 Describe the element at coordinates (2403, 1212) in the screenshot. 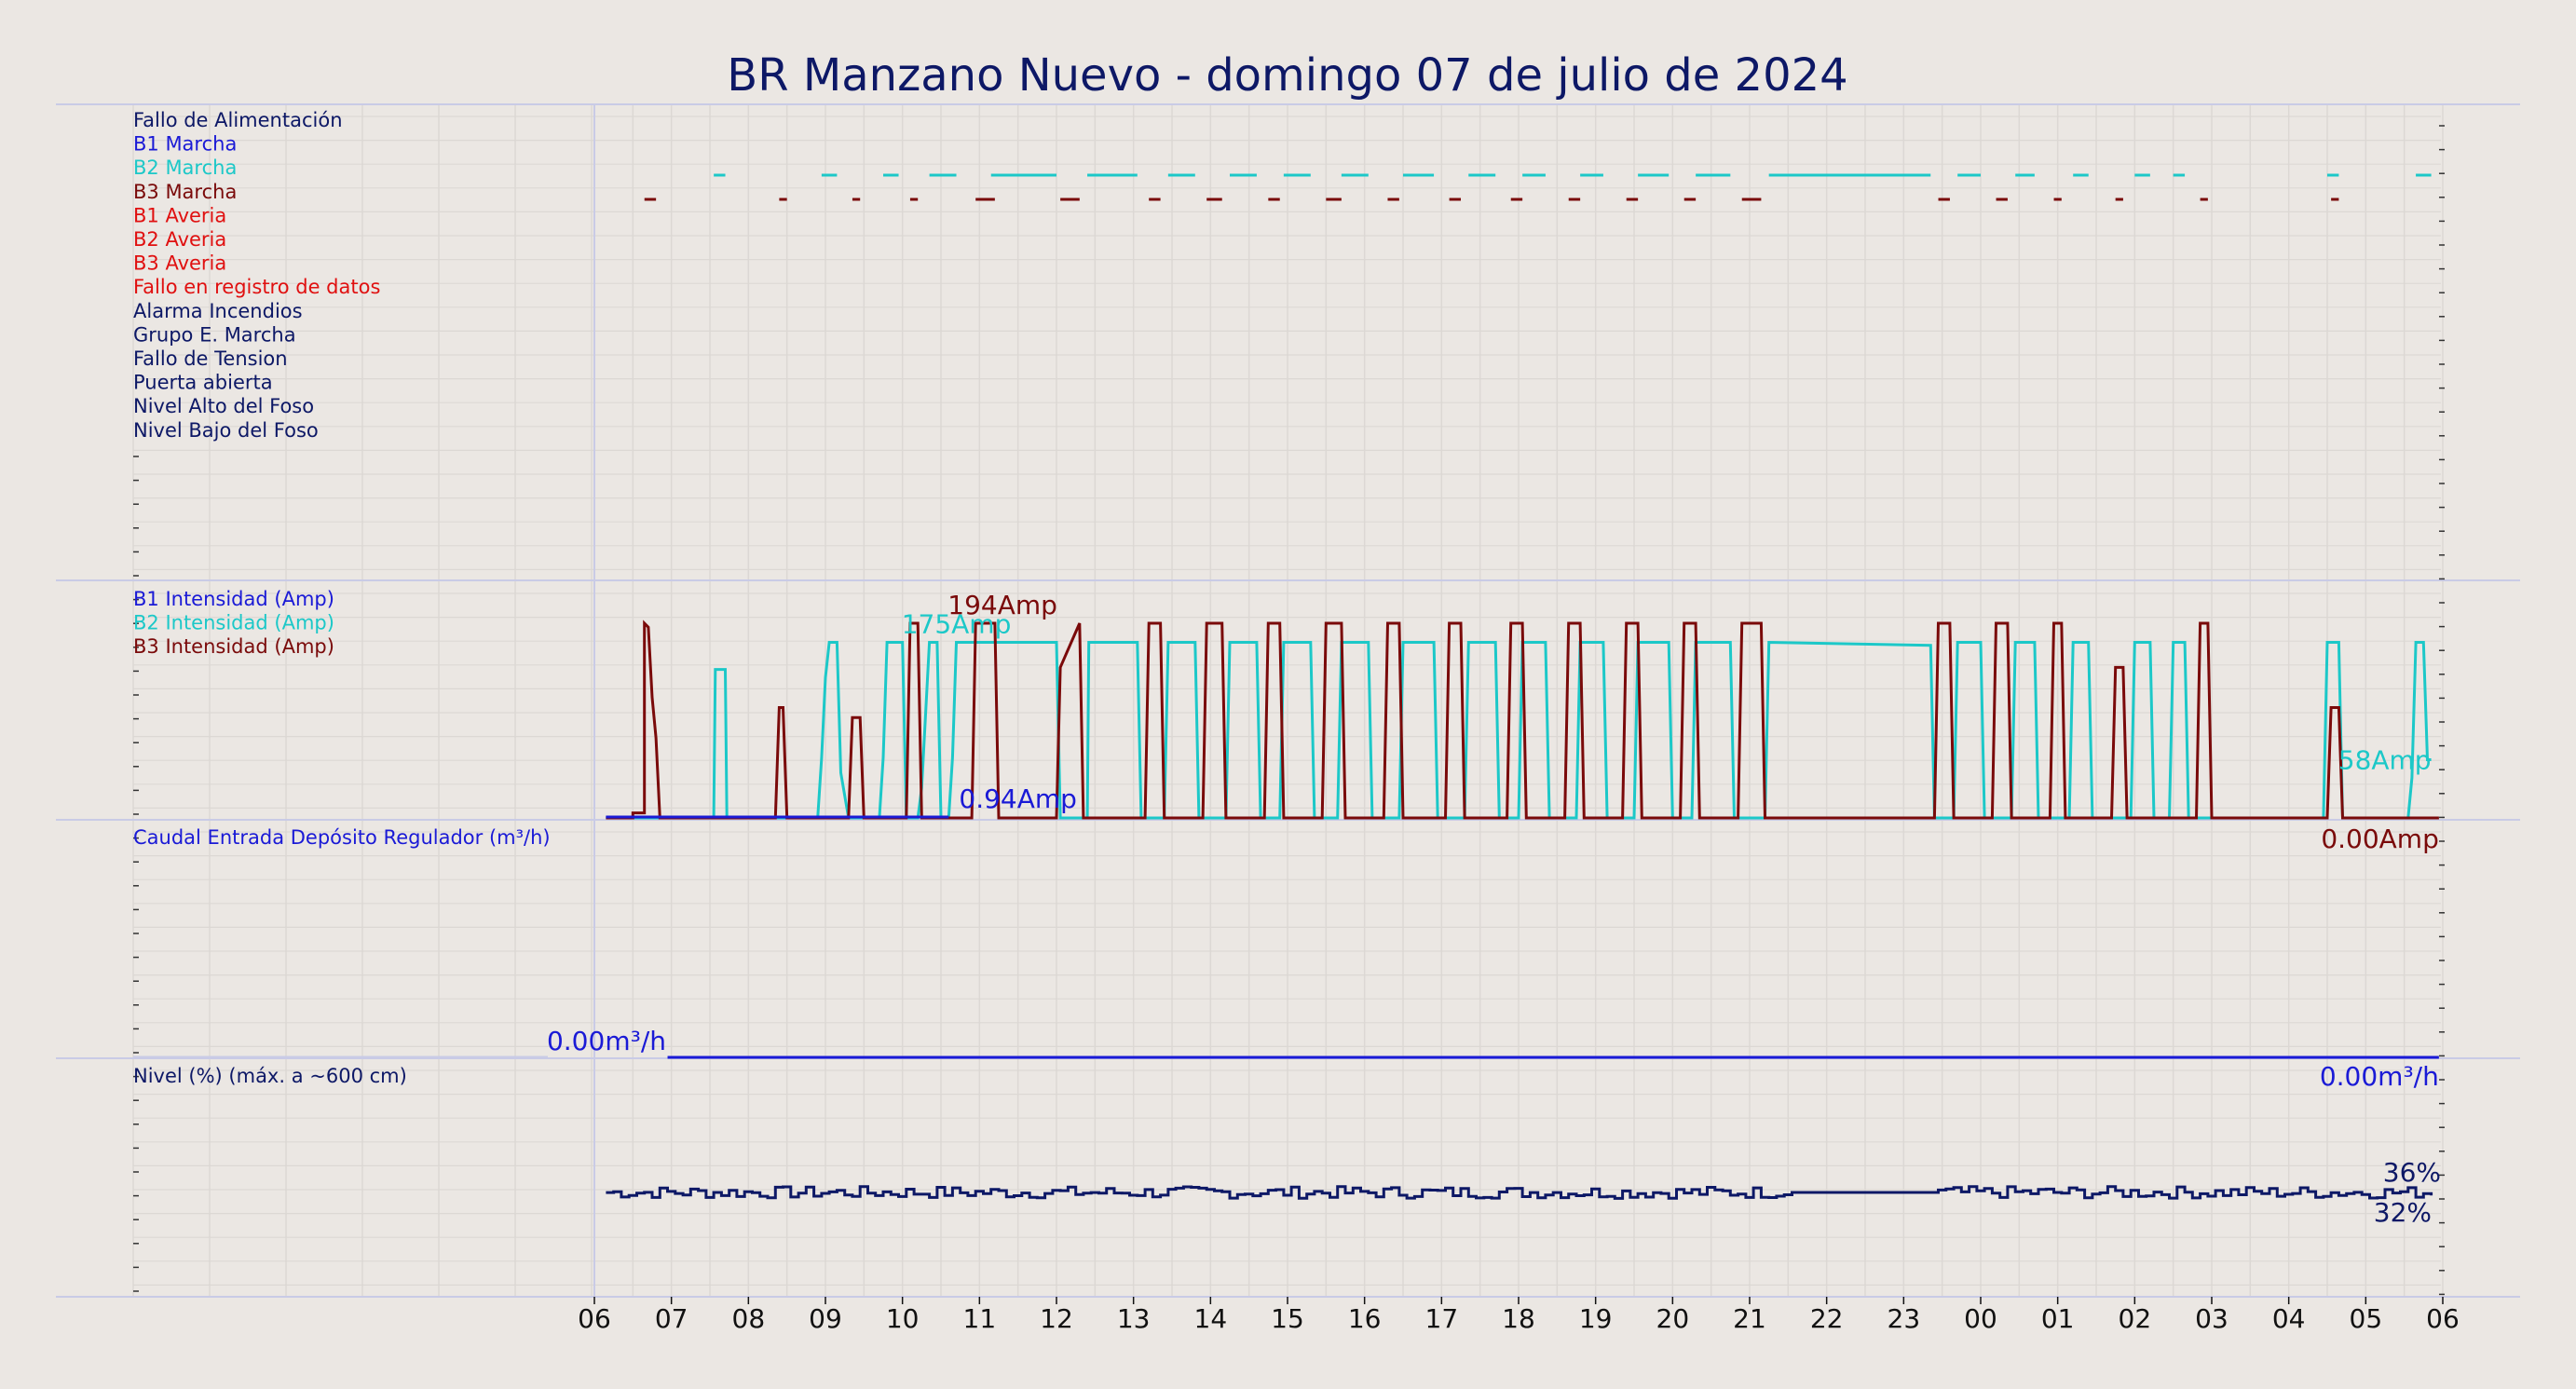

I see `level-end-label-low: 32%` at that location.